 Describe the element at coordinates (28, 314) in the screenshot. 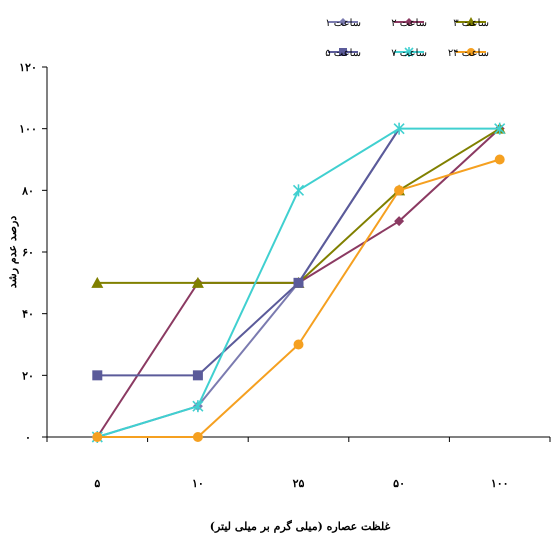

I see `y-tick-label: ۴۰` at that location.